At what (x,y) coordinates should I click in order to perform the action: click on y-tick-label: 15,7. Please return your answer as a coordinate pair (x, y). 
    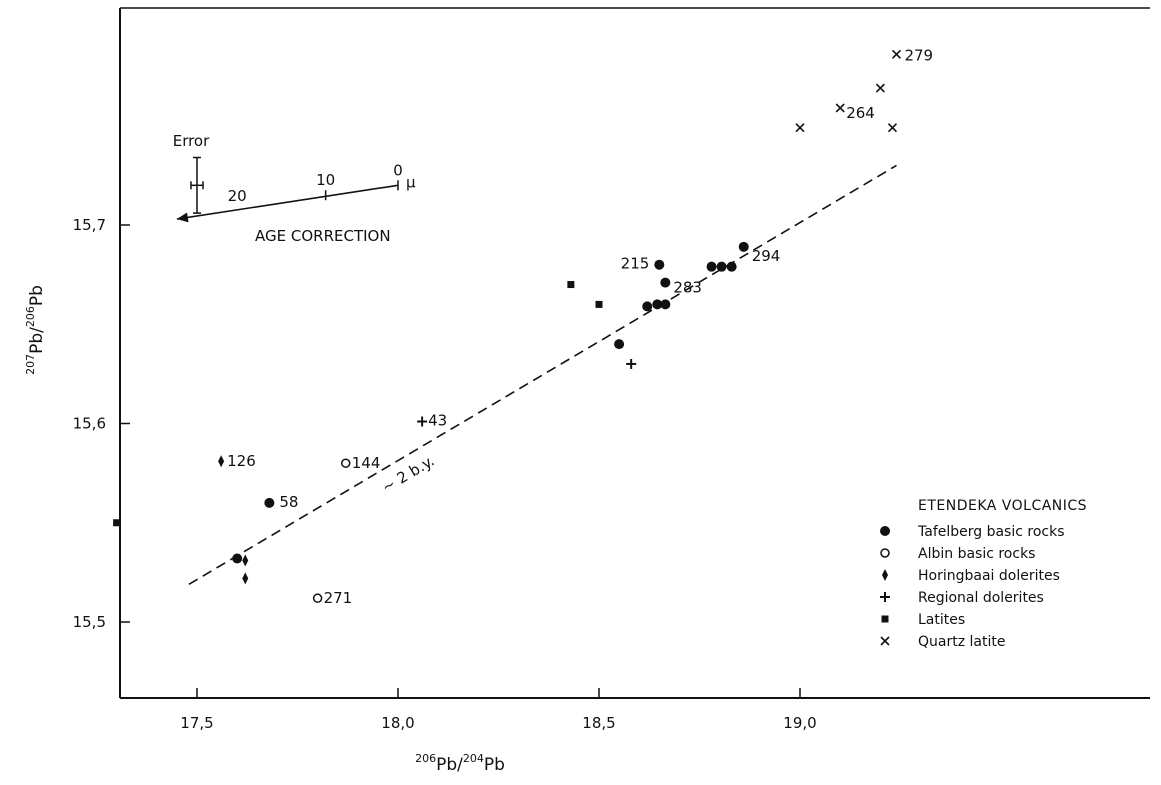
    Looking at the image, I should click on (89, 225).